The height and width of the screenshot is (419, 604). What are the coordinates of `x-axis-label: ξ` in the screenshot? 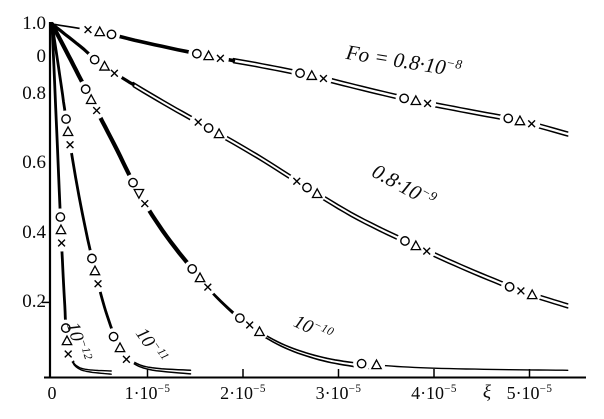 It's located at (487, 392).